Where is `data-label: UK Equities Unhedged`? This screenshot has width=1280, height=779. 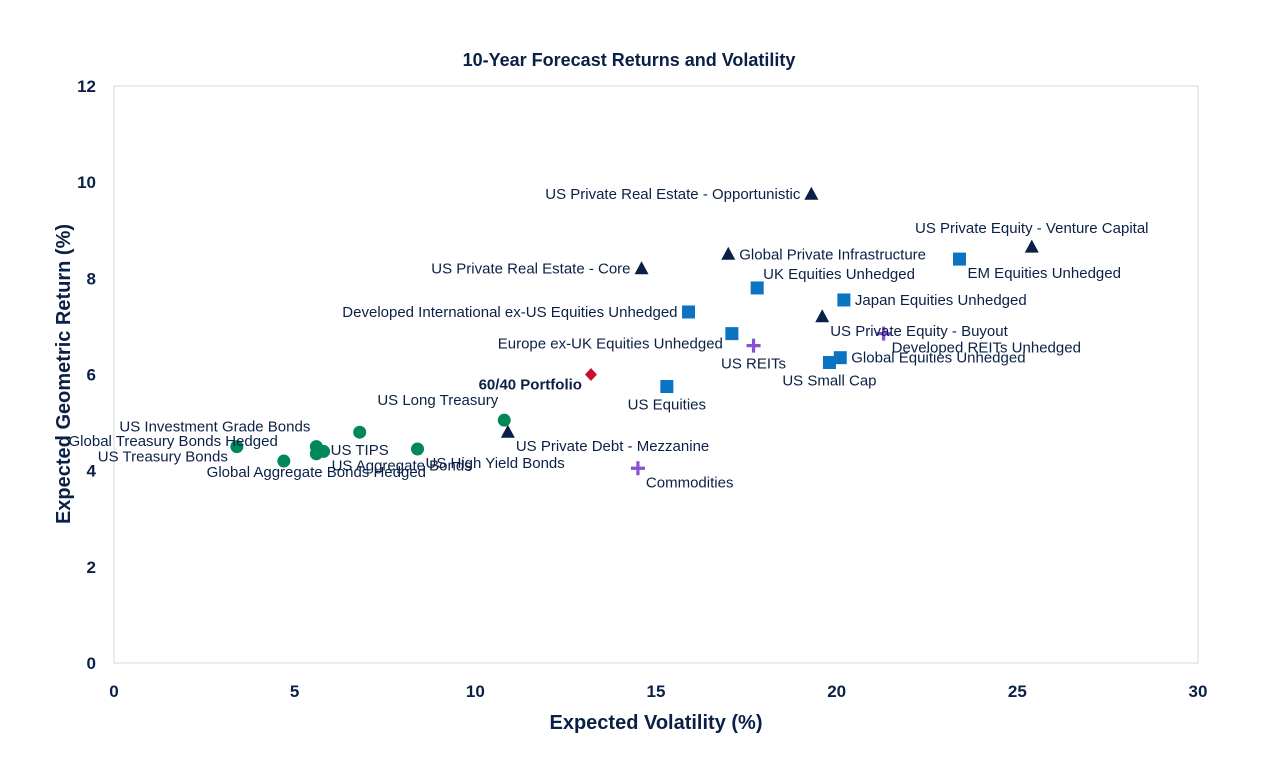 data-label: UK Equities Unhedged is located at coordinates (839, 274).